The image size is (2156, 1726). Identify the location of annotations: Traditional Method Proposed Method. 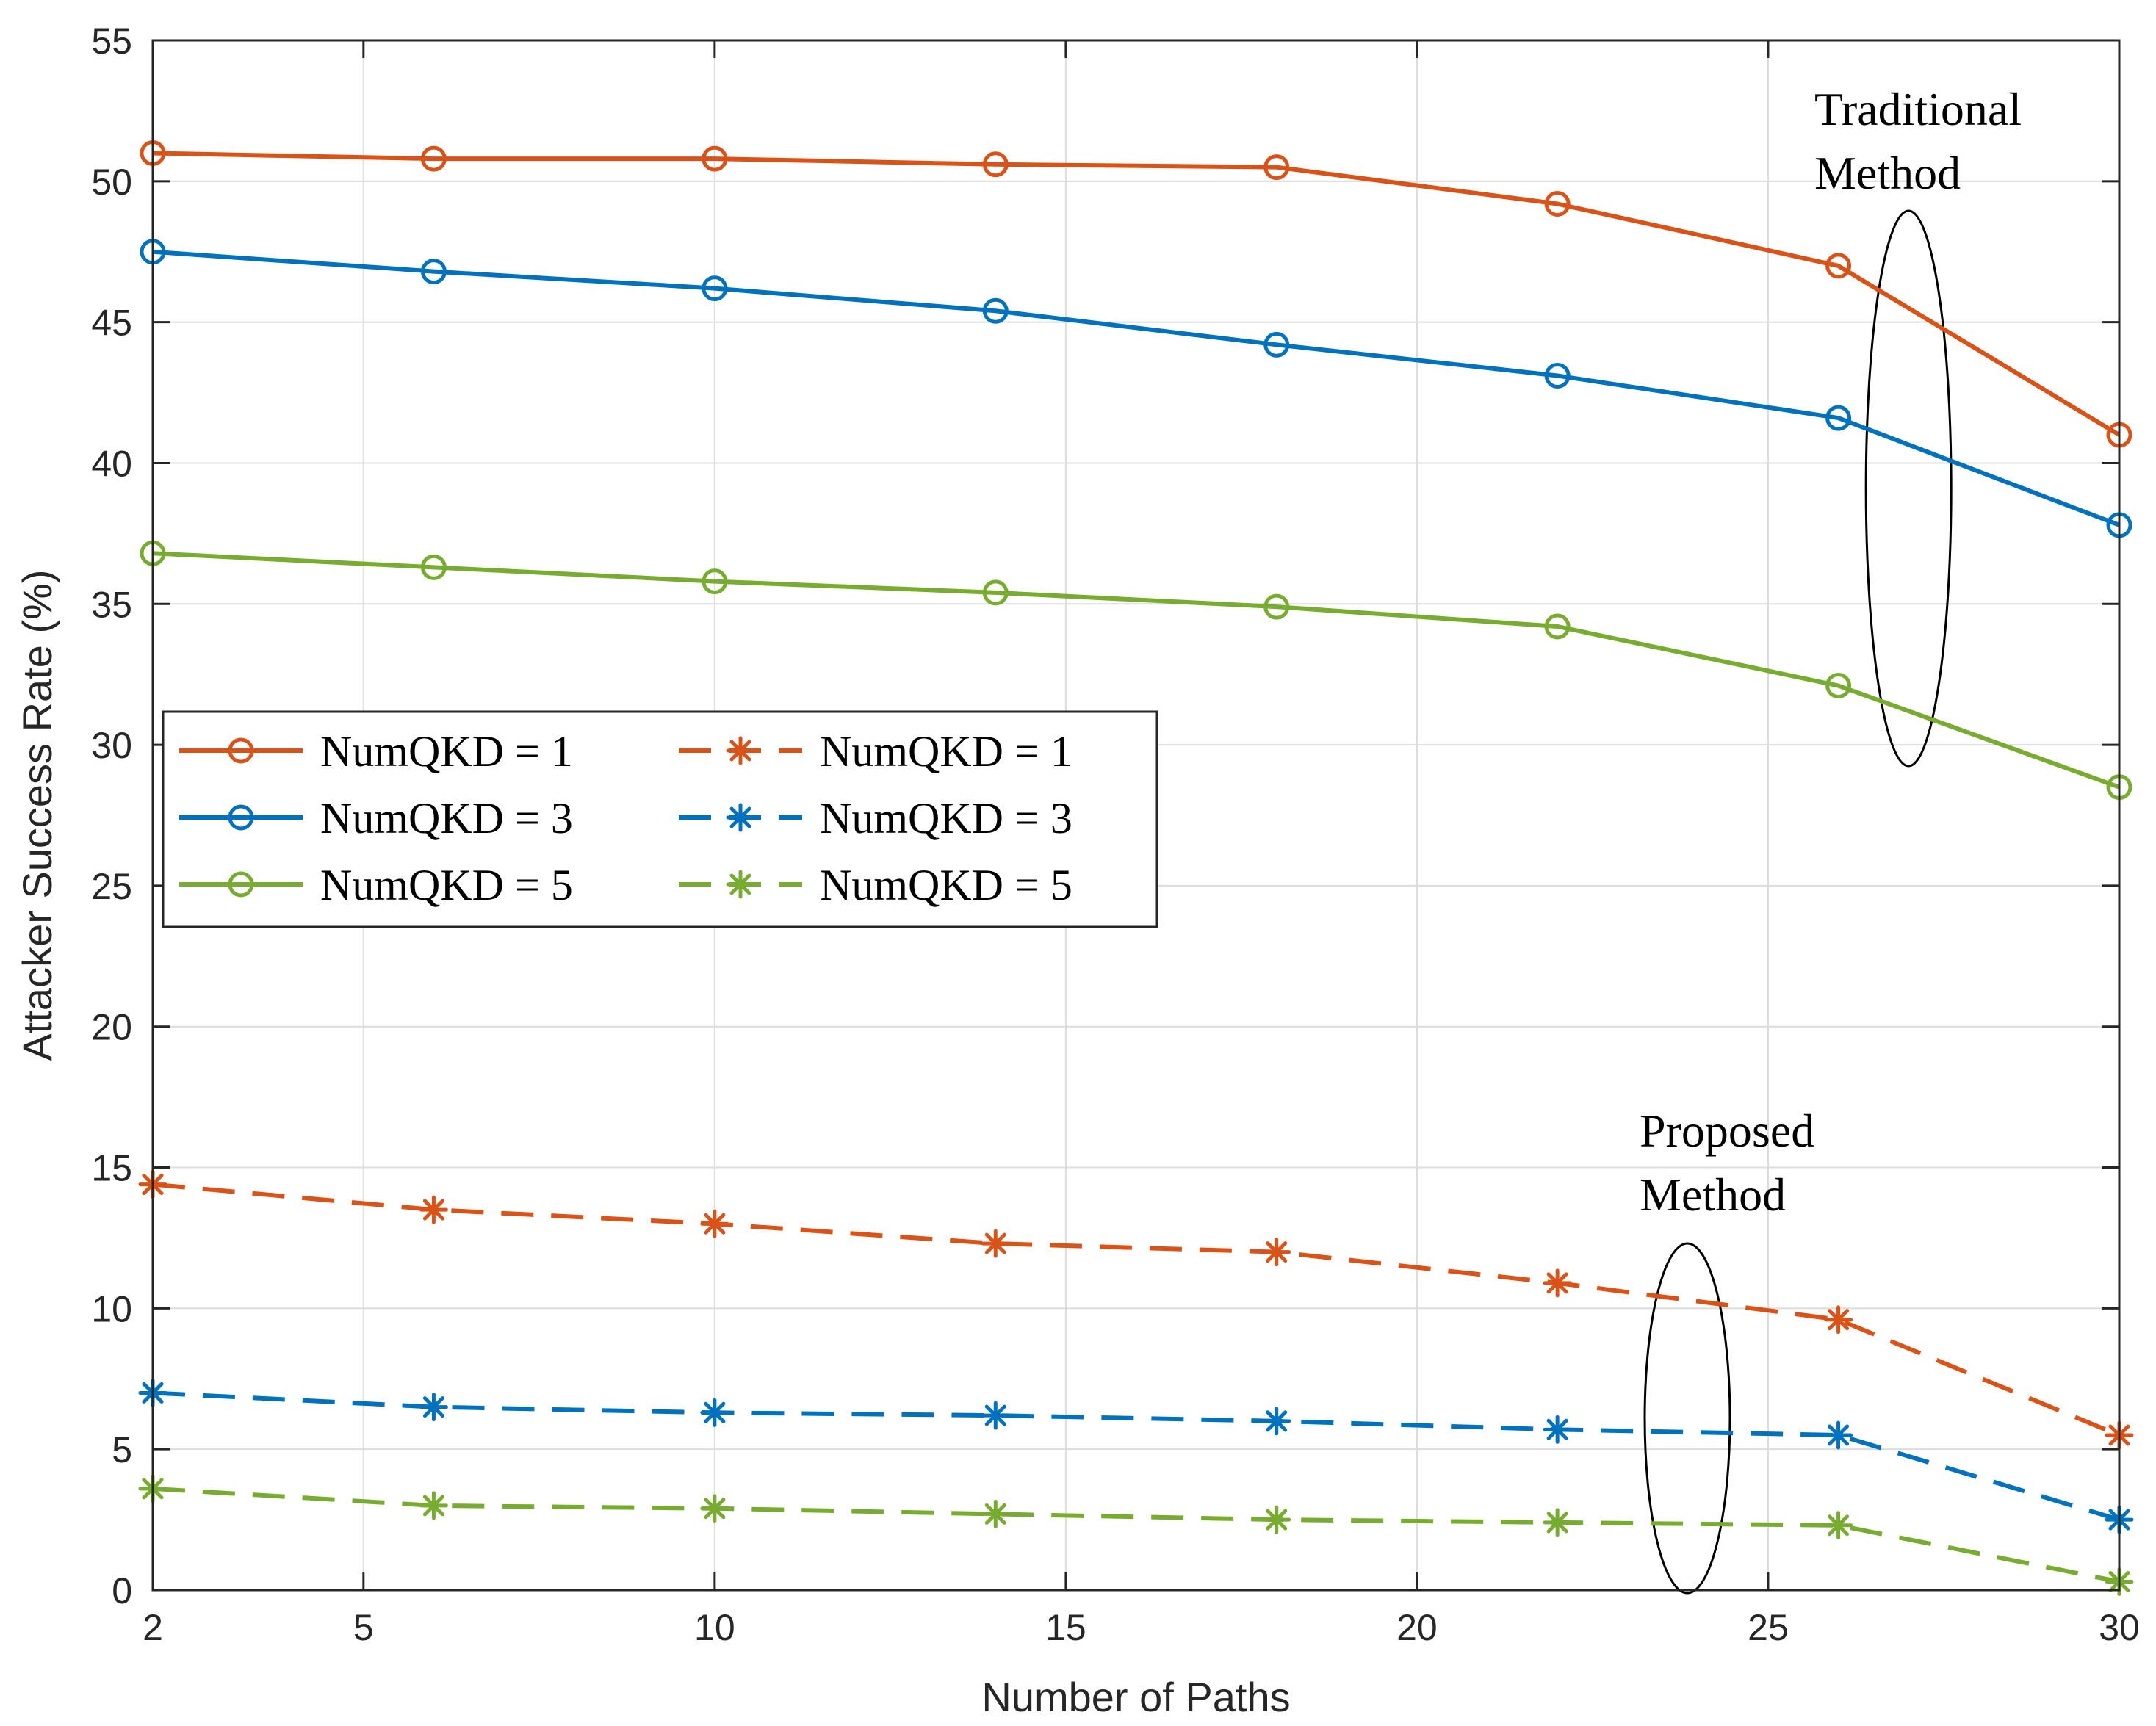
(1831, 652).